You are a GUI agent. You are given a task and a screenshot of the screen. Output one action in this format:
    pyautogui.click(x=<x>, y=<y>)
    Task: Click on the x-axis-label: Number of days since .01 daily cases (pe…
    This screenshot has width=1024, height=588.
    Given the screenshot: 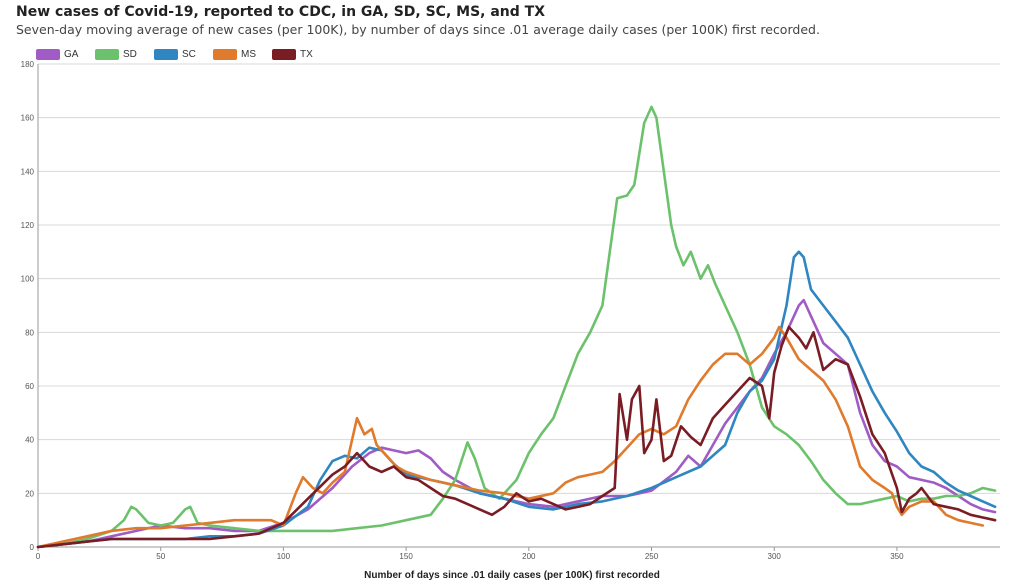 What is the action you would take?
    pyautogui.click(x=512, y=575)
    